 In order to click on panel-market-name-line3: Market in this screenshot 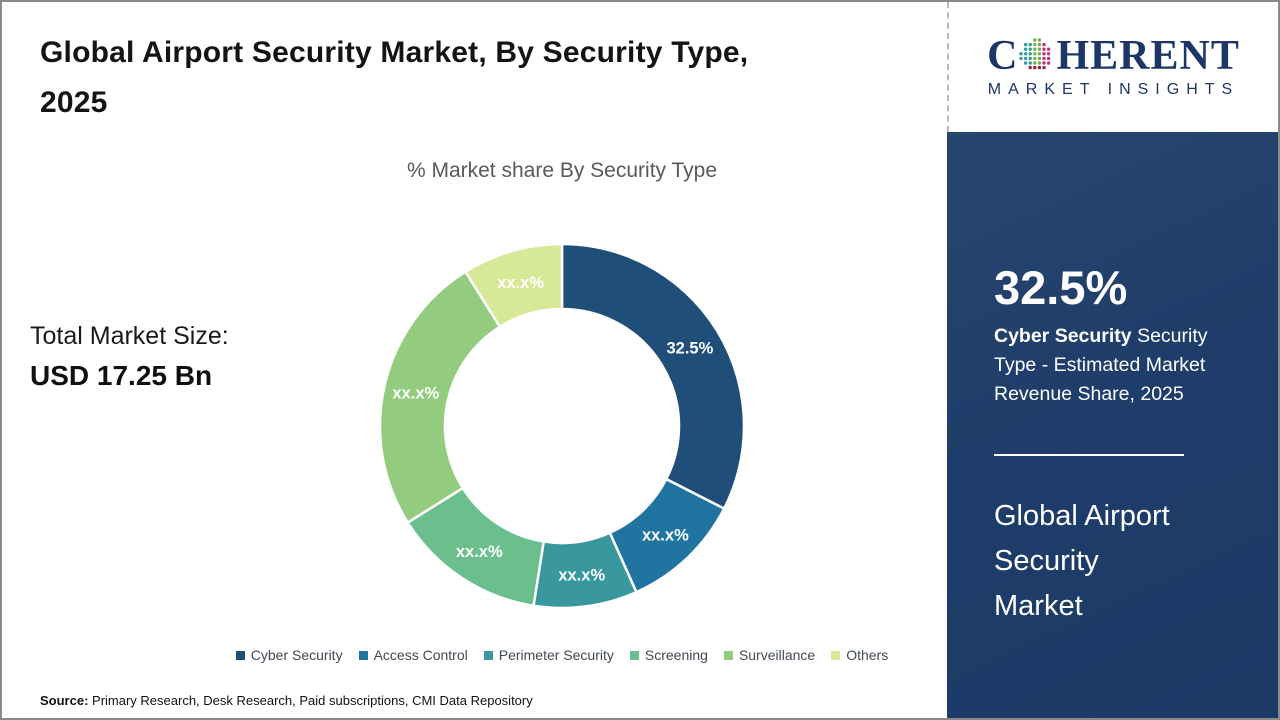, I will do `click(1038, 606)`.